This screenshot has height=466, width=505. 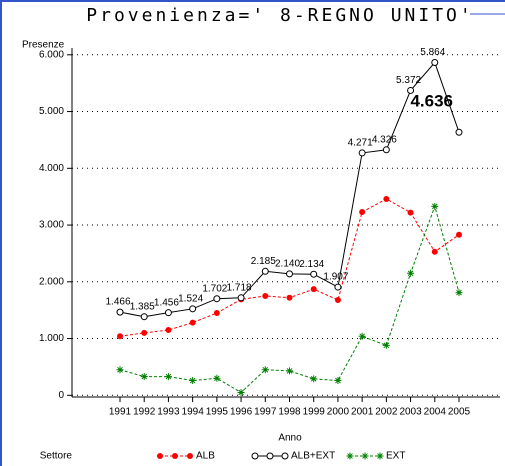 I want to click on y-tick-label: 1.000, so click(x=51, y=338).